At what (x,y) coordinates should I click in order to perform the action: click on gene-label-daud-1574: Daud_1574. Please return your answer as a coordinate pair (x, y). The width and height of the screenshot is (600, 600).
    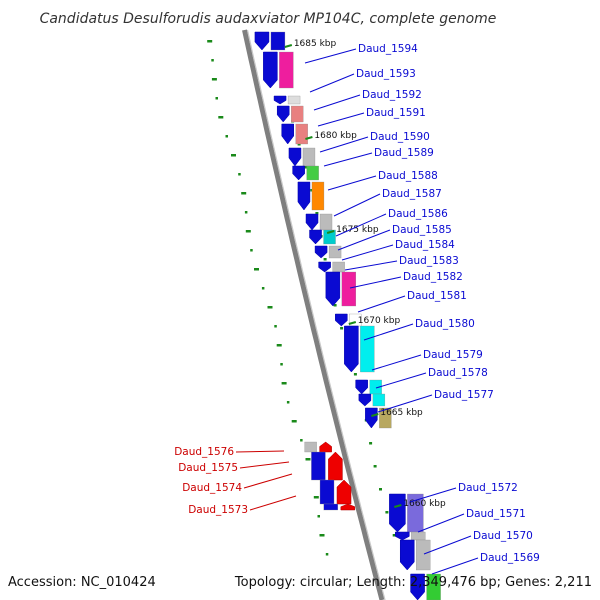
    Looking at the image, I should click on (212, 488).